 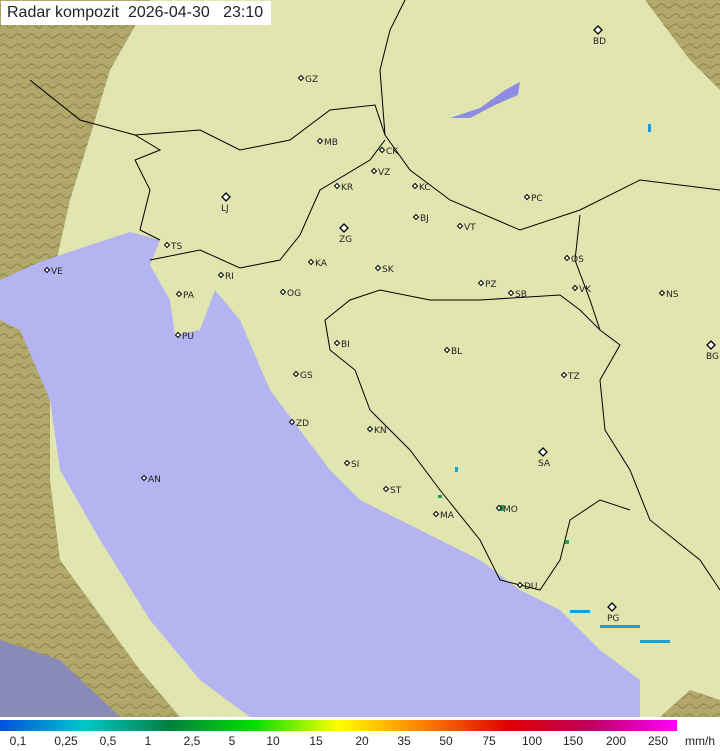 I want to click on city-label: ST, so click(x=396, y=491).